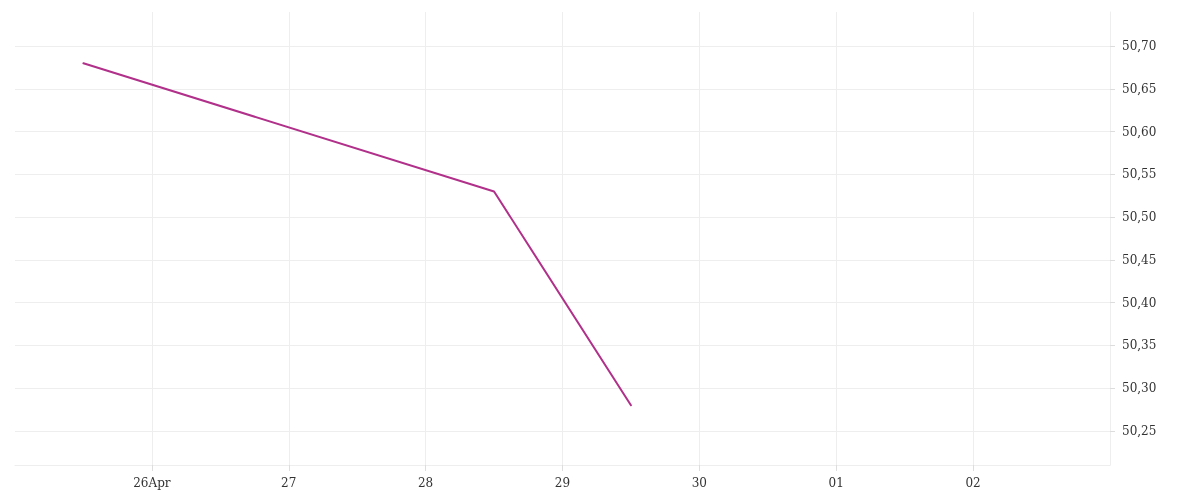 The height and width of the screenshot is (500, 1200). I want to click on y-tick-label: 50,25, so click(1139, 430).